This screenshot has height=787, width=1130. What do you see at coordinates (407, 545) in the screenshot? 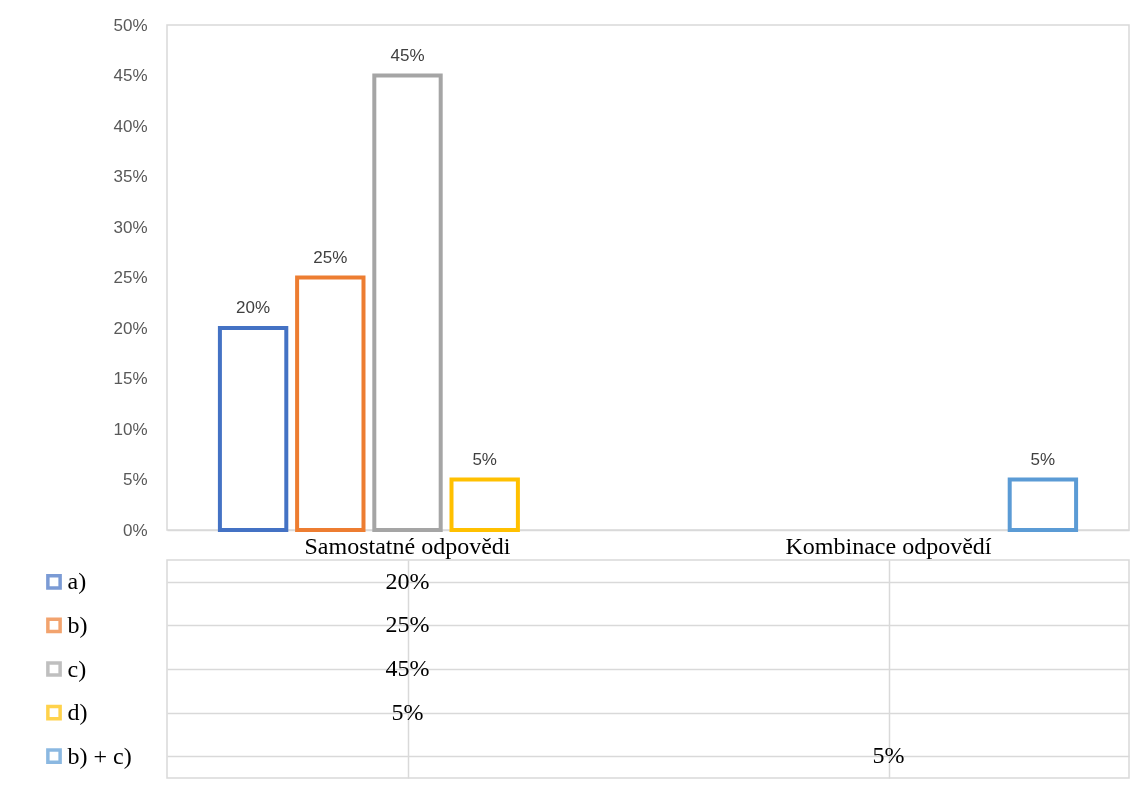
I see `x-tick-label: Samostatné odpovědi` at bounding box center [407, 545].